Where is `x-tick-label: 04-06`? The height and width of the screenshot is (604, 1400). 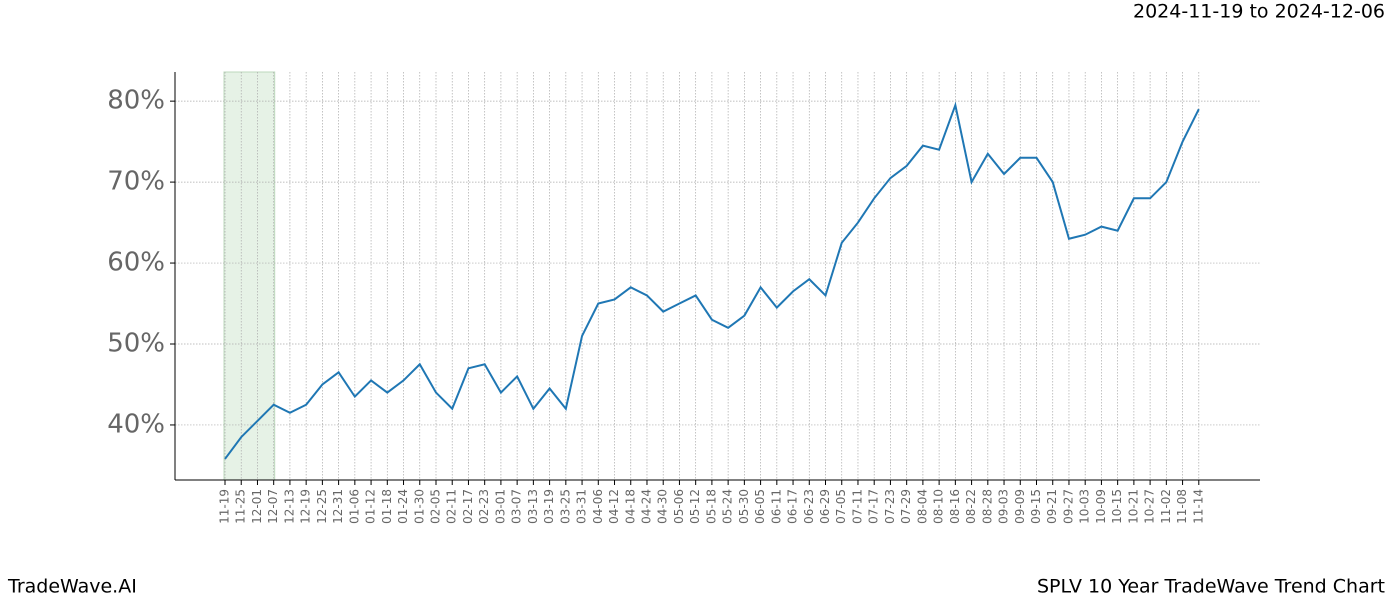
x-tick-label: 04-06 is located at coordinates (598, 506).